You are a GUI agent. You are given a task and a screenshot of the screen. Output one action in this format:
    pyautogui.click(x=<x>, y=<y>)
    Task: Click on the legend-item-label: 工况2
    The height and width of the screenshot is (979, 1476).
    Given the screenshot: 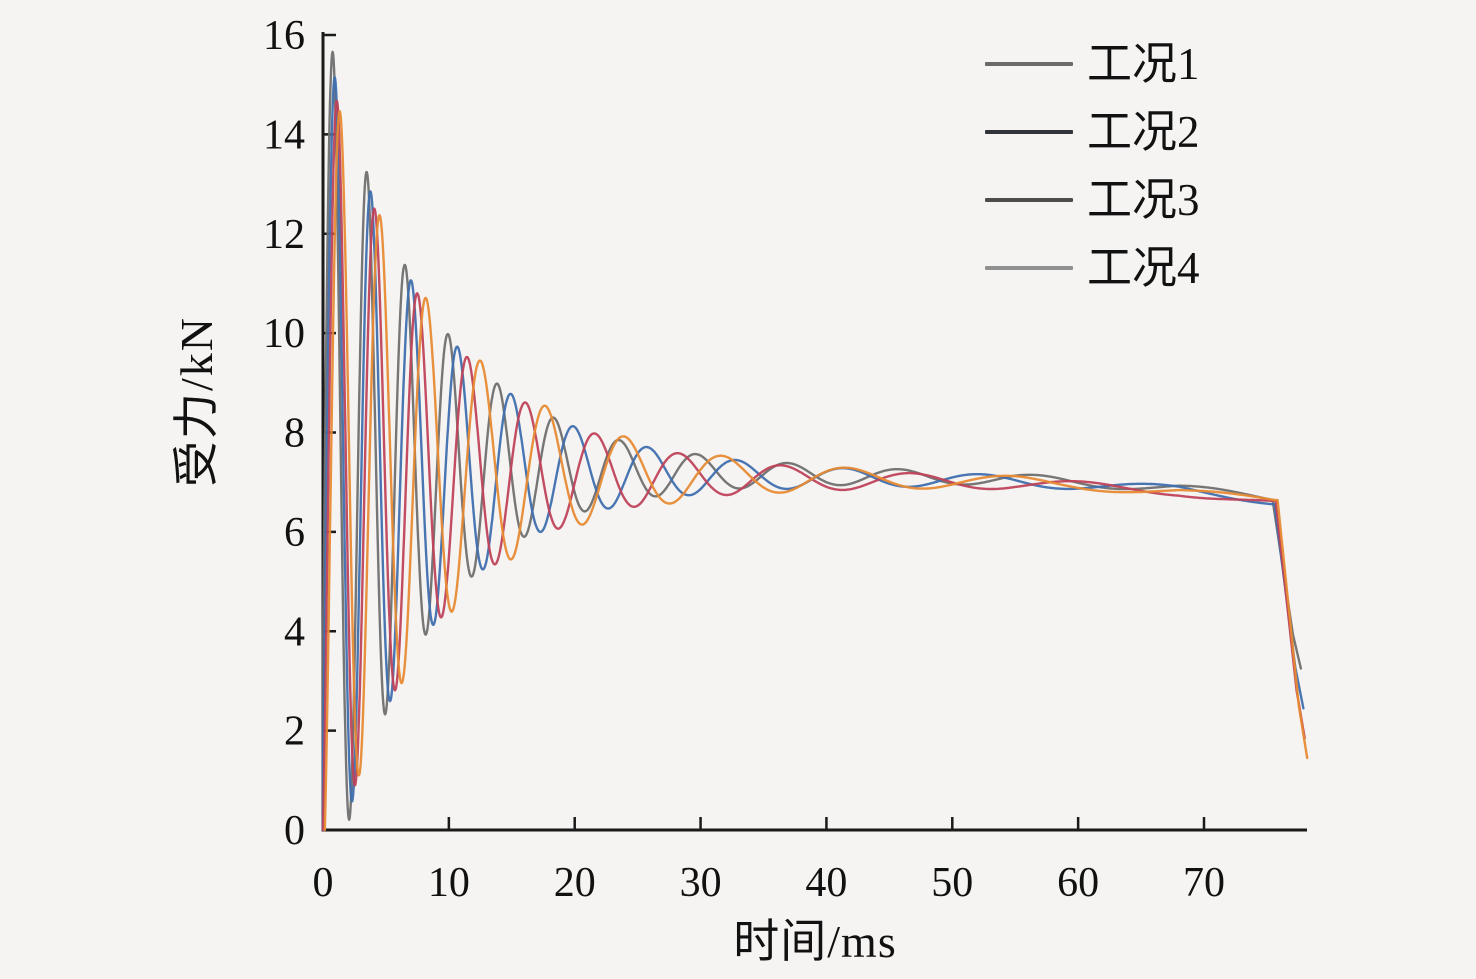 What is the action you would take?
    pyautogui.click(x=1143, y=131)
    